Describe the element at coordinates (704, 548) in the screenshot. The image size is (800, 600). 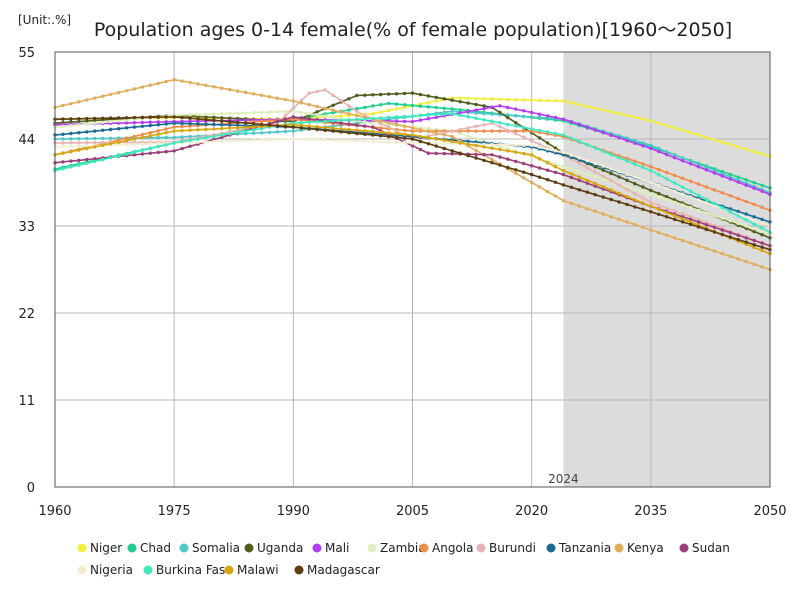
I see `legend-item: Sudan` at that location.